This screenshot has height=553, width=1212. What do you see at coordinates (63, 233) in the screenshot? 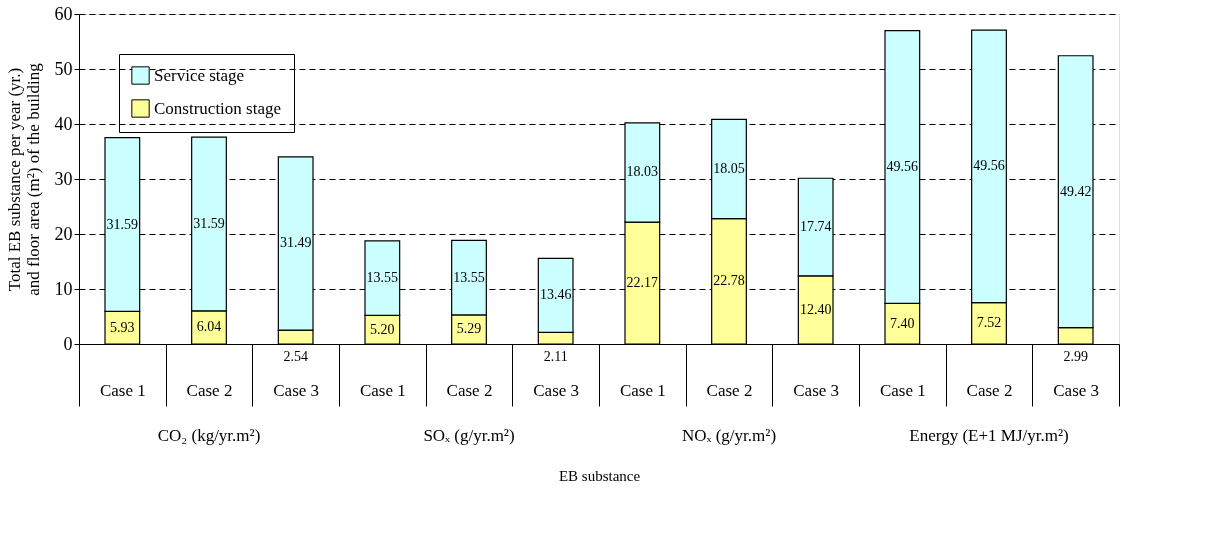
I see `y-tick-label: 20` at bounding box center [63, 233].